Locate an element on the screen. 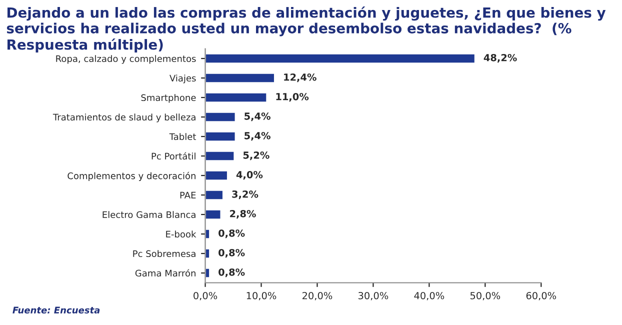  x-tick-label: 30,0% is located at coordinates (373, 296).